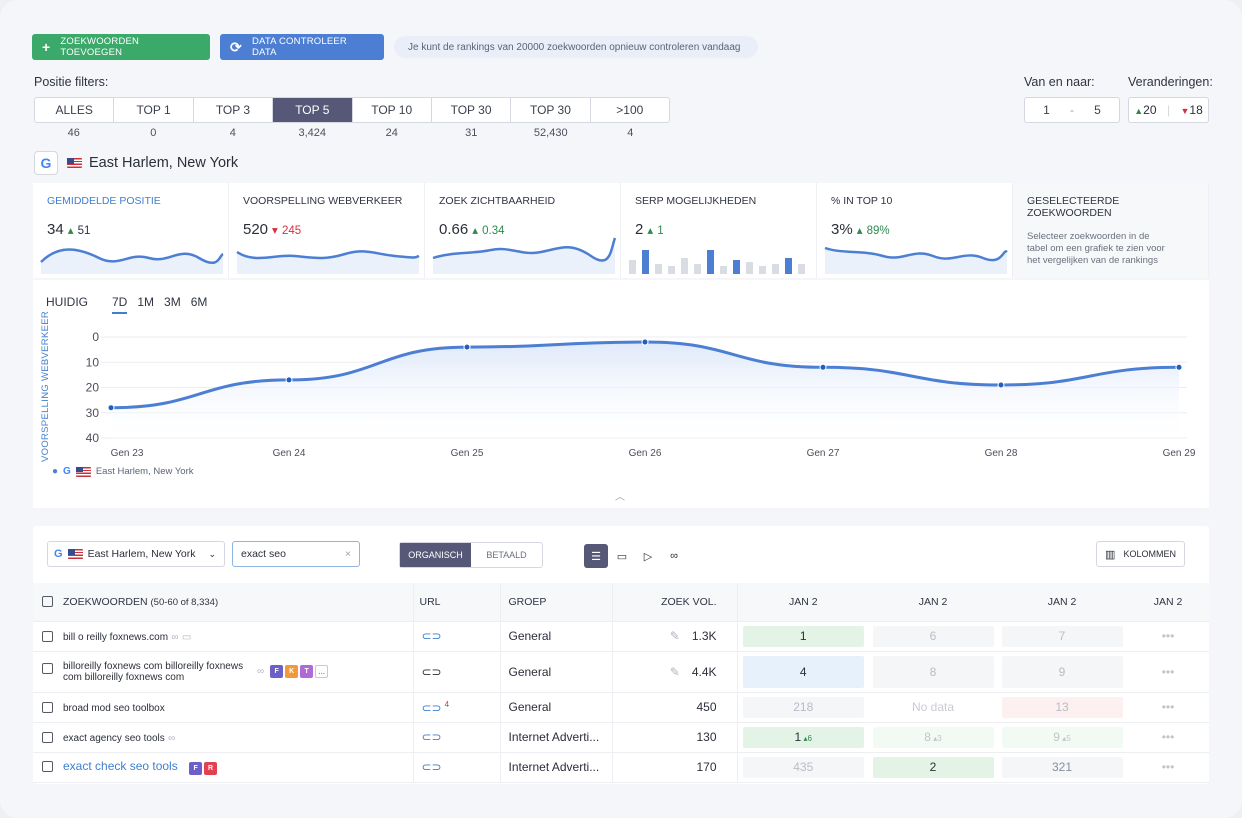 This screenshot has height=818, width=1242. What do you see at coordinates (146, 302) in the screenshot?
I see `tab-1m: 1M` at bounding box center [146, 302].